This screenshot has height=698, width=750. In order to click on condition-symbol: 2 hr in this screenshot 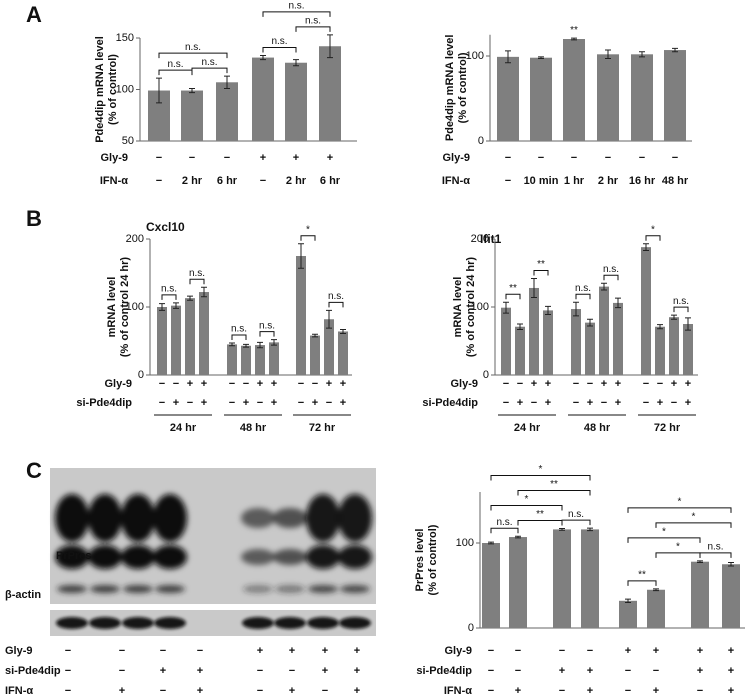, I will do `click(192, 181)`.